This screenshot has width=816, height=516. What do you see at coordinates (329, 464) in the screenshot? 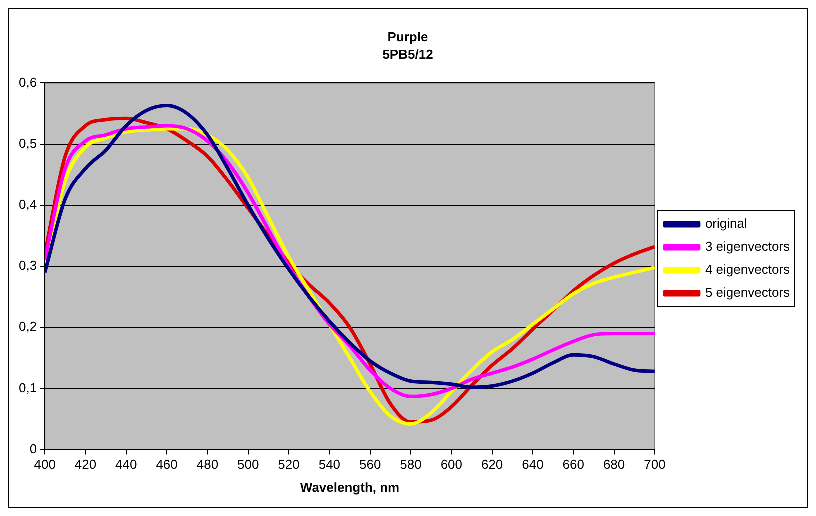
I see `x-tick-label: 540` at bounding box center [329, 464].